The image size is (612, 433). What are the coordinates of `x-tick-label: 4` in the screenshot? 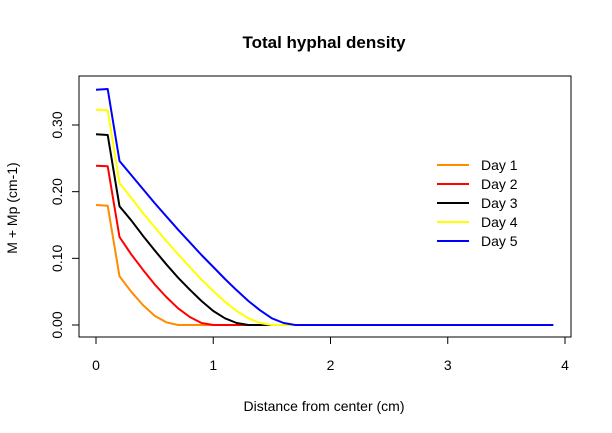 It's located at (565, 365).